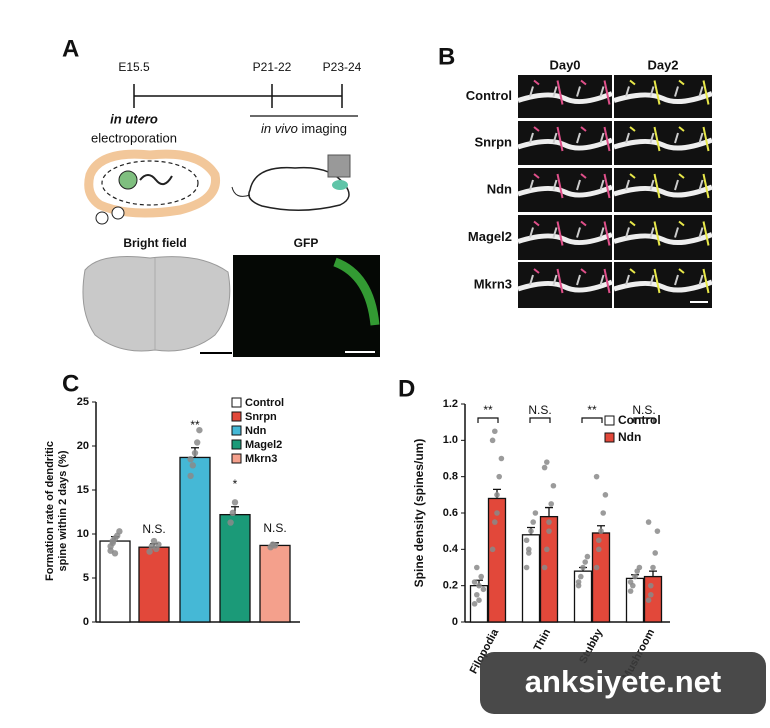 Image resolution: width=770 pixels, height=728 pixels. I want to click on legend-label: Control, so click(639, 420).